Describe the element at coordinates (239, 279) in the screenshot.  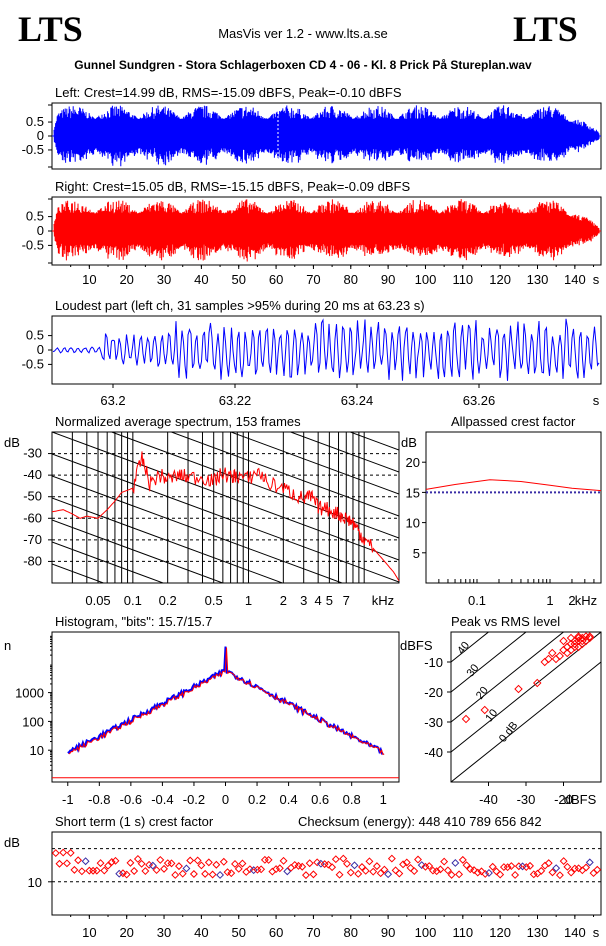
I see `right-xtick-label: 50` at that location.